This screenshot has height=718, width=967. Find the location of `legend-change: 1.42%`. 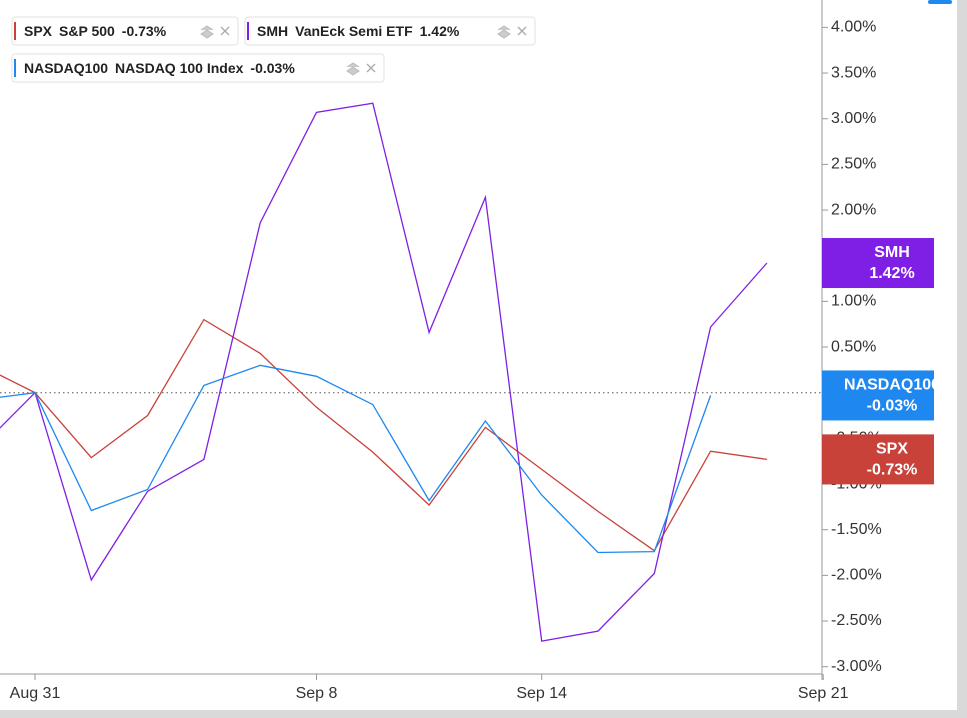

legend-change: 1.42% is located at coordinates (440, 31).